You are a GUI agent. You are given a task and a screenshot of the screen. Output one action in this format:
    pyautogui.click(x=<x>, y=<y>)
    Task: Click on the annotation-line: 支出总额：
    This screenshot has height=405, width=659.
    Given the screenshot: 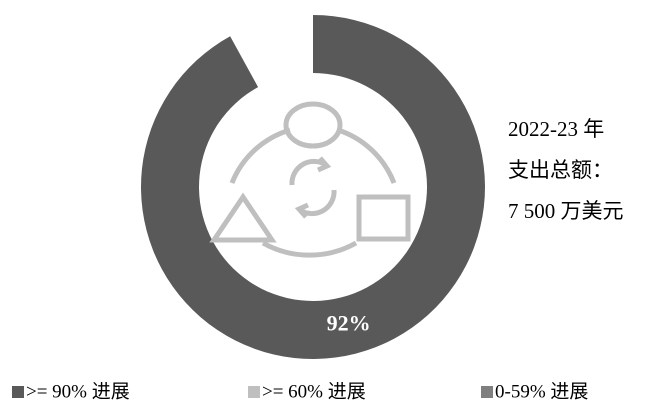 What is the action you would take?
    pyautogui.click(x=560, y=170)
    